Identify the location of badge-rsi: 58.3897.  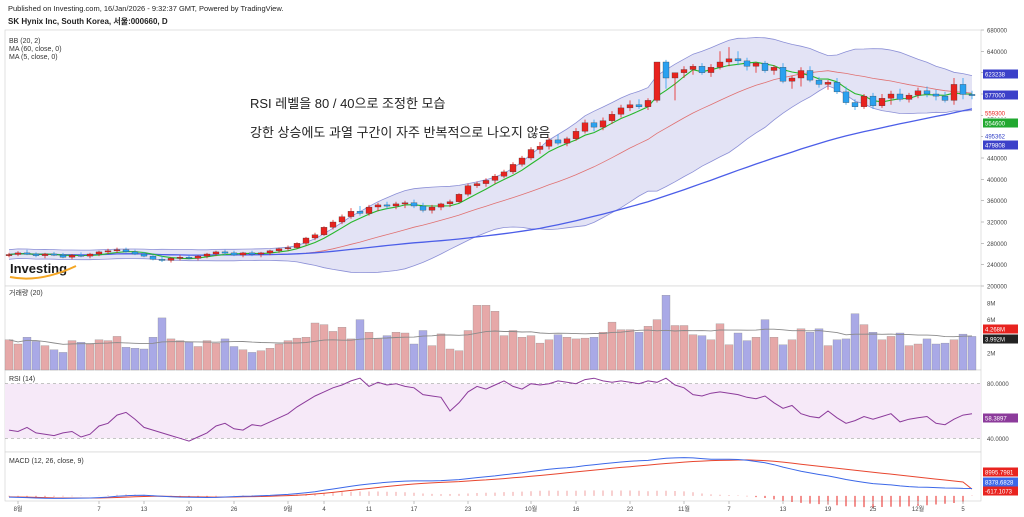
(1000, 418).